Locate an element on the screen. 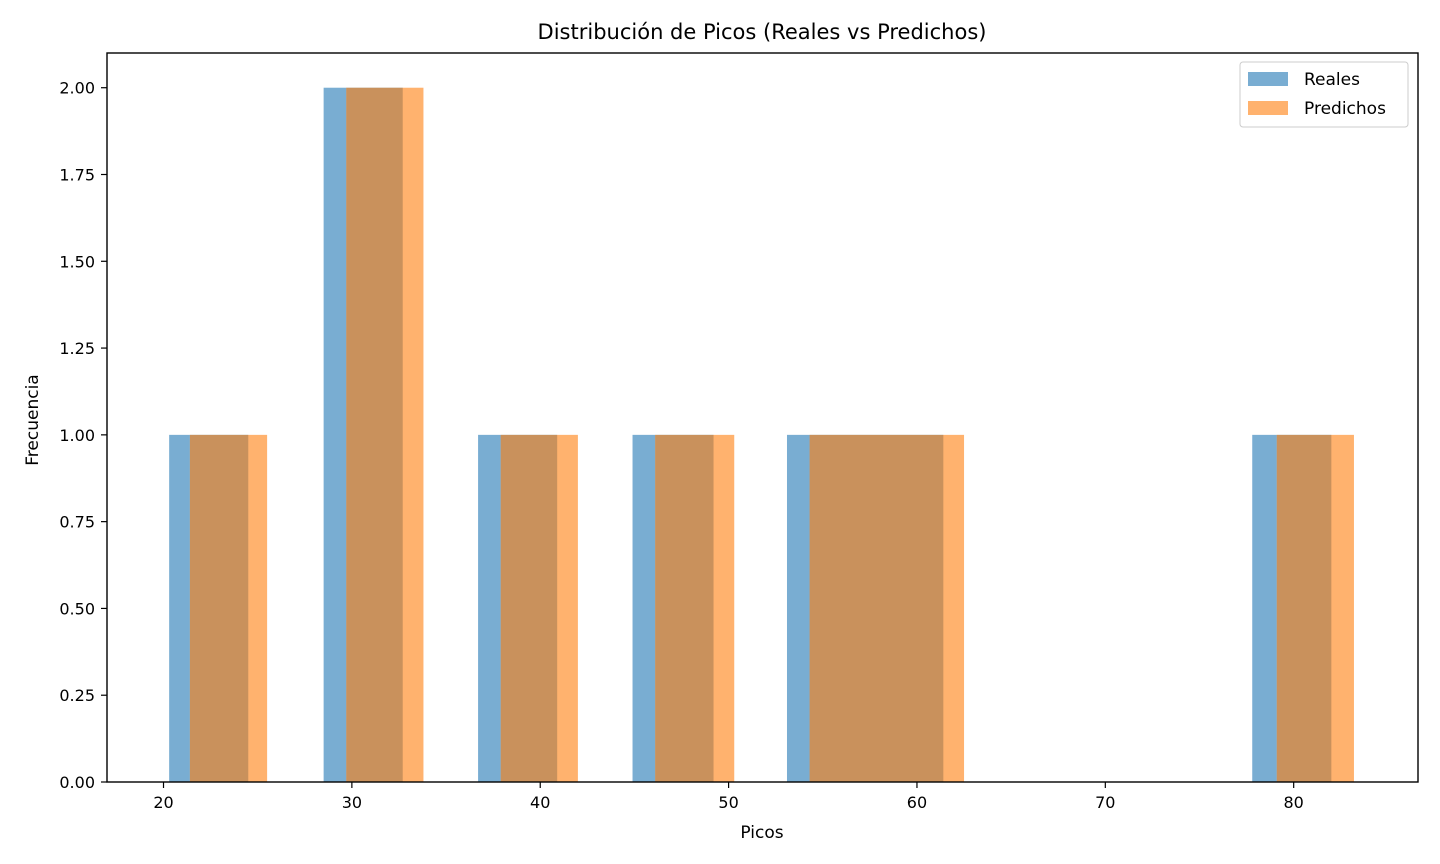 The width and height of the screenshot is (1440, 864). x-axis: 20 30 40 50 60 70 80 is located at coordinates (728, 797).